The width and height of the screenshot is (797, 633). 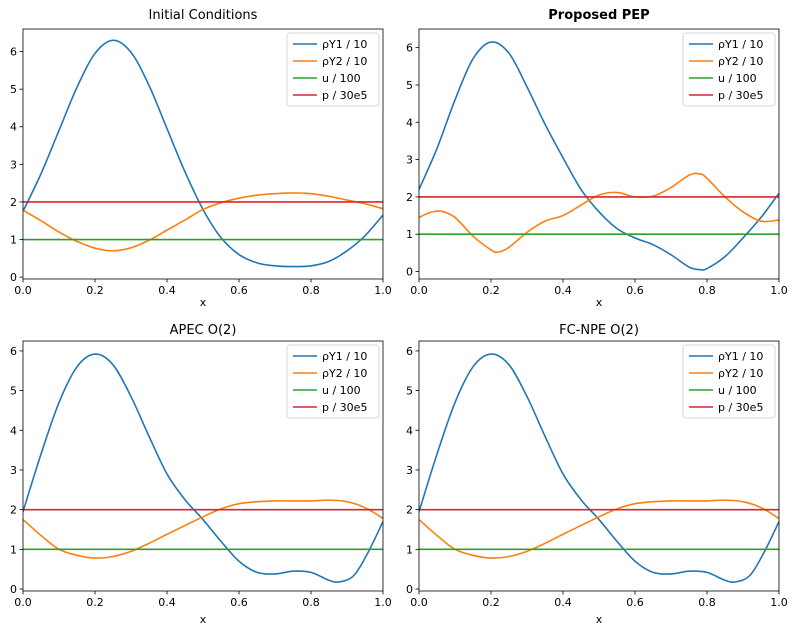 What do you see at coordinates (203, 330) in the screenshot?
I see `panel-title: APEC O(2)` at bounding box center [203, 330].